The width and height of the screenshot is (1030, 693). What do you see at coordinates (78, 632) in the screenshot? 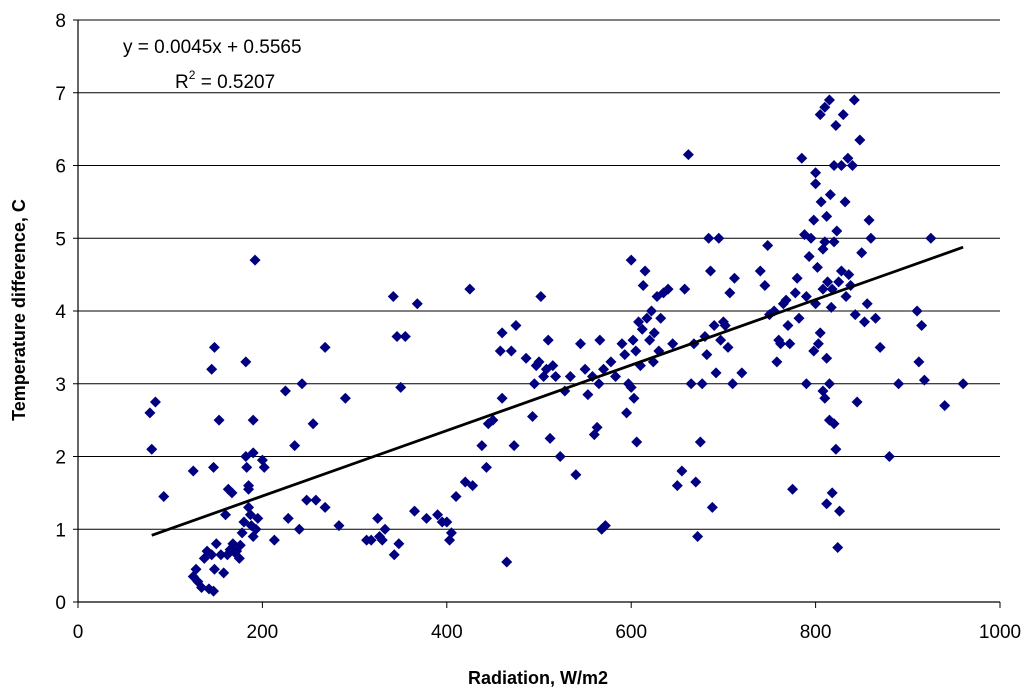
I see `x-tick-label: 0` at bounding box center [78, 632].